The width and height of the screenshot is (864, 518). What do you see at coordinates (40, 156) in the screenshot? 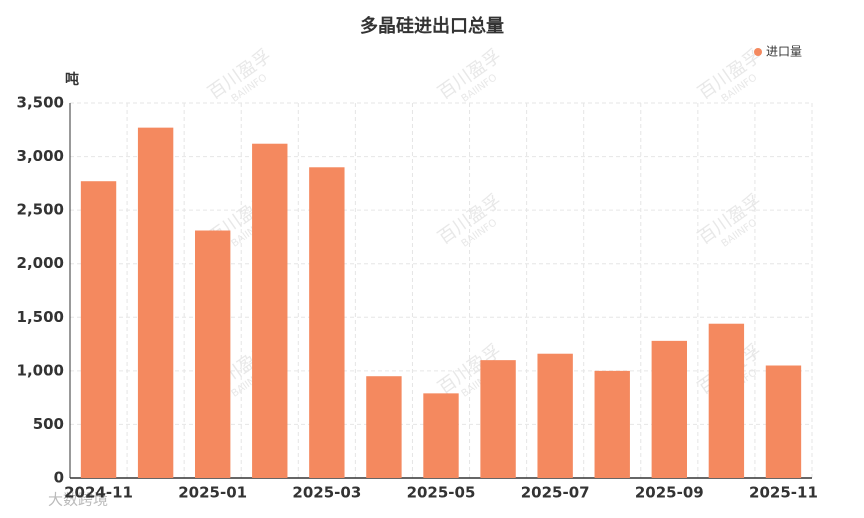
I see `y-tick-label: 3,000` at bounding box center [40, 156].